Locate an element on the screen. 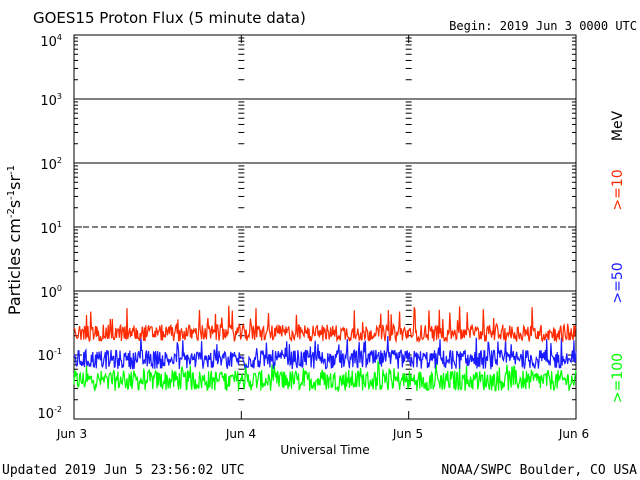 The height and width of the screenshot is (480, 640). y-tick-label: 10⁻¹ is located at coordinates (49, 355).